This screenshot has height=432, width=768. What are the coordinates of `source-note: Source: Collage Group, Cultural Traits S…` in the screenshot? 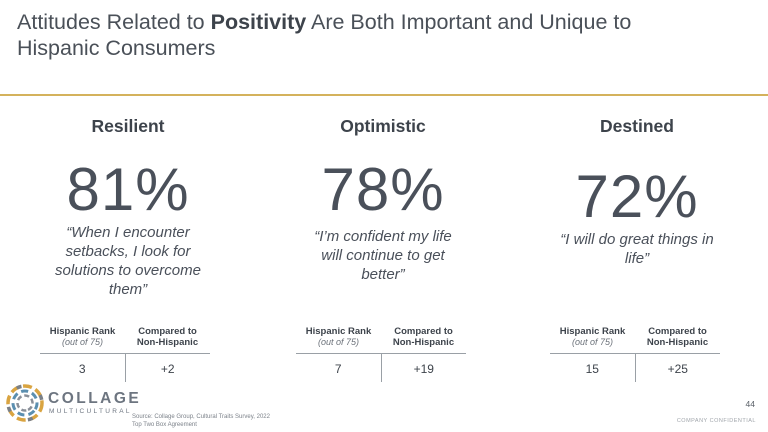 It's located at (201, 421).